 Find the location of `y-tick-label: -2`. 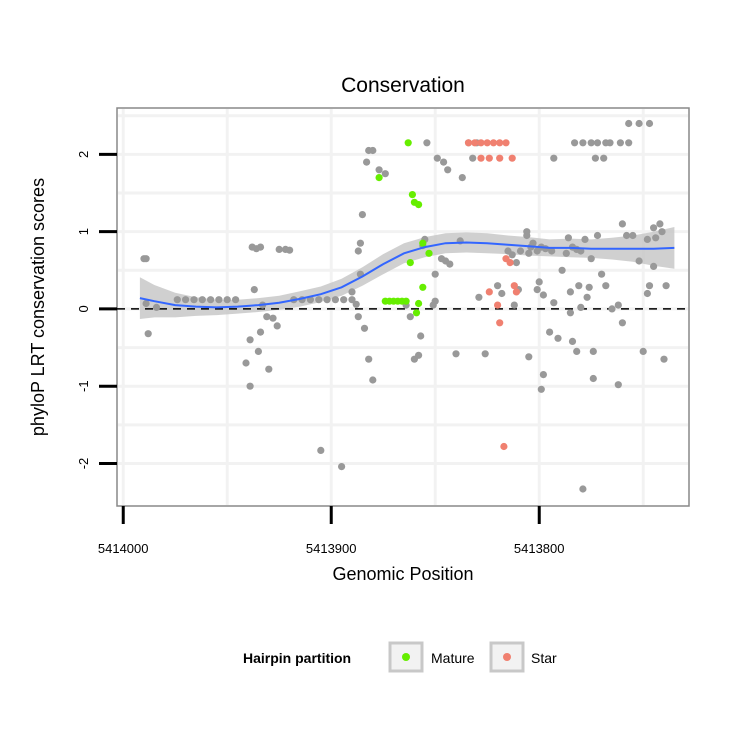

y-tick-label: -2 is located at coordinates (83, 464).